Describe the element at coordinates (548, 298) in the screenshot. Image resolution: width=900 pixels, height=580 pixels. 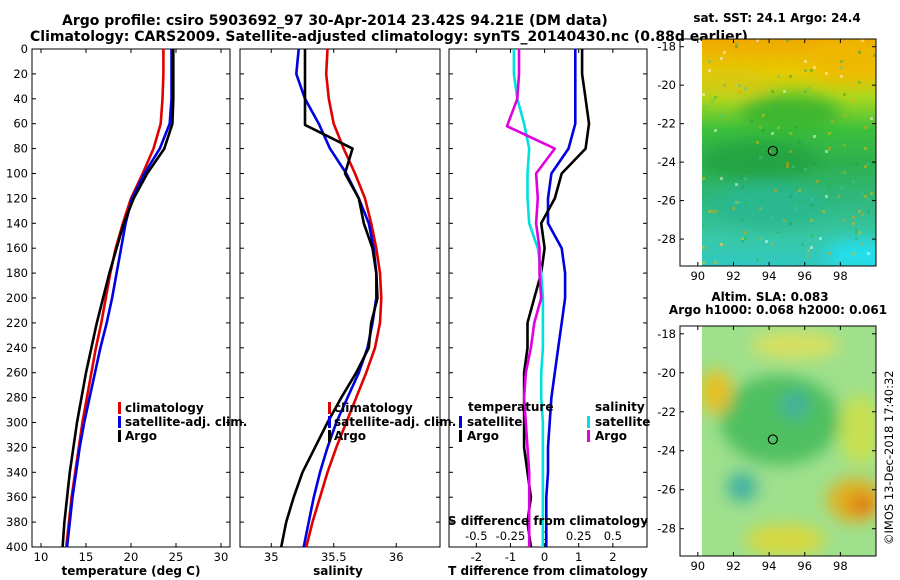
I see `difference-series` at that location.